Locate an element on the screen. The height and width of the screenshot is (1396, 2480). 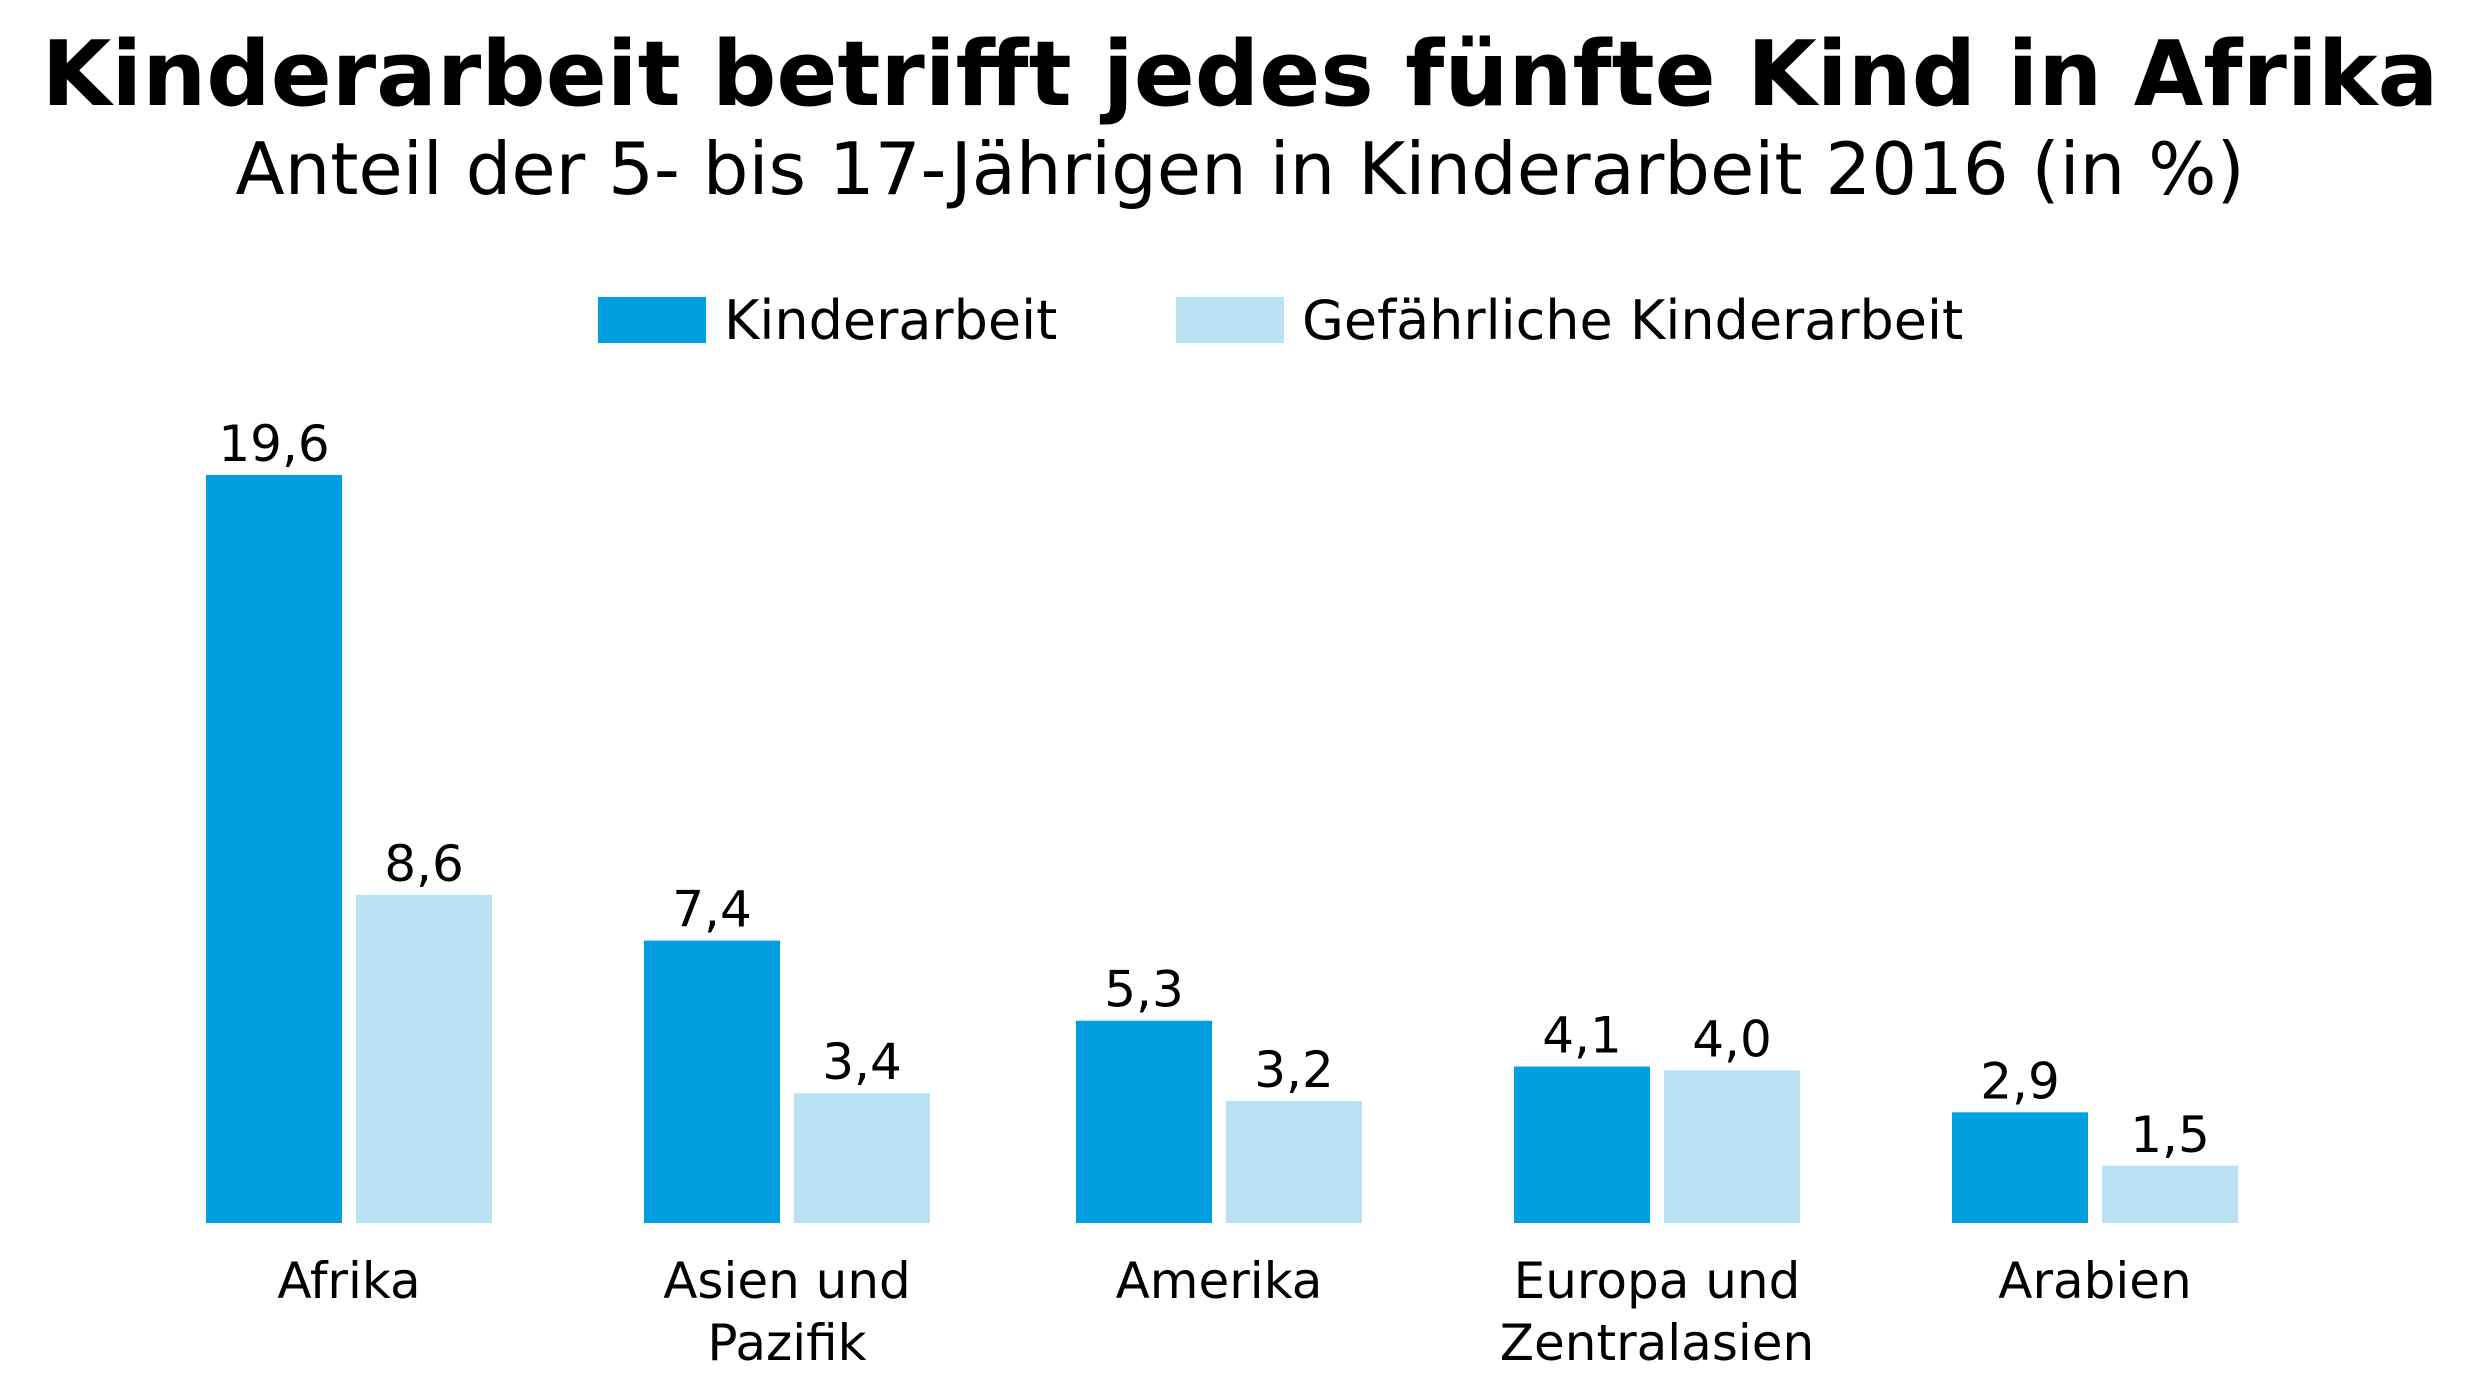
legend-label-gefaehrliche-kinderarbeit: Gefährliche Kinderarbeit is located at coordinates (1633, 320).